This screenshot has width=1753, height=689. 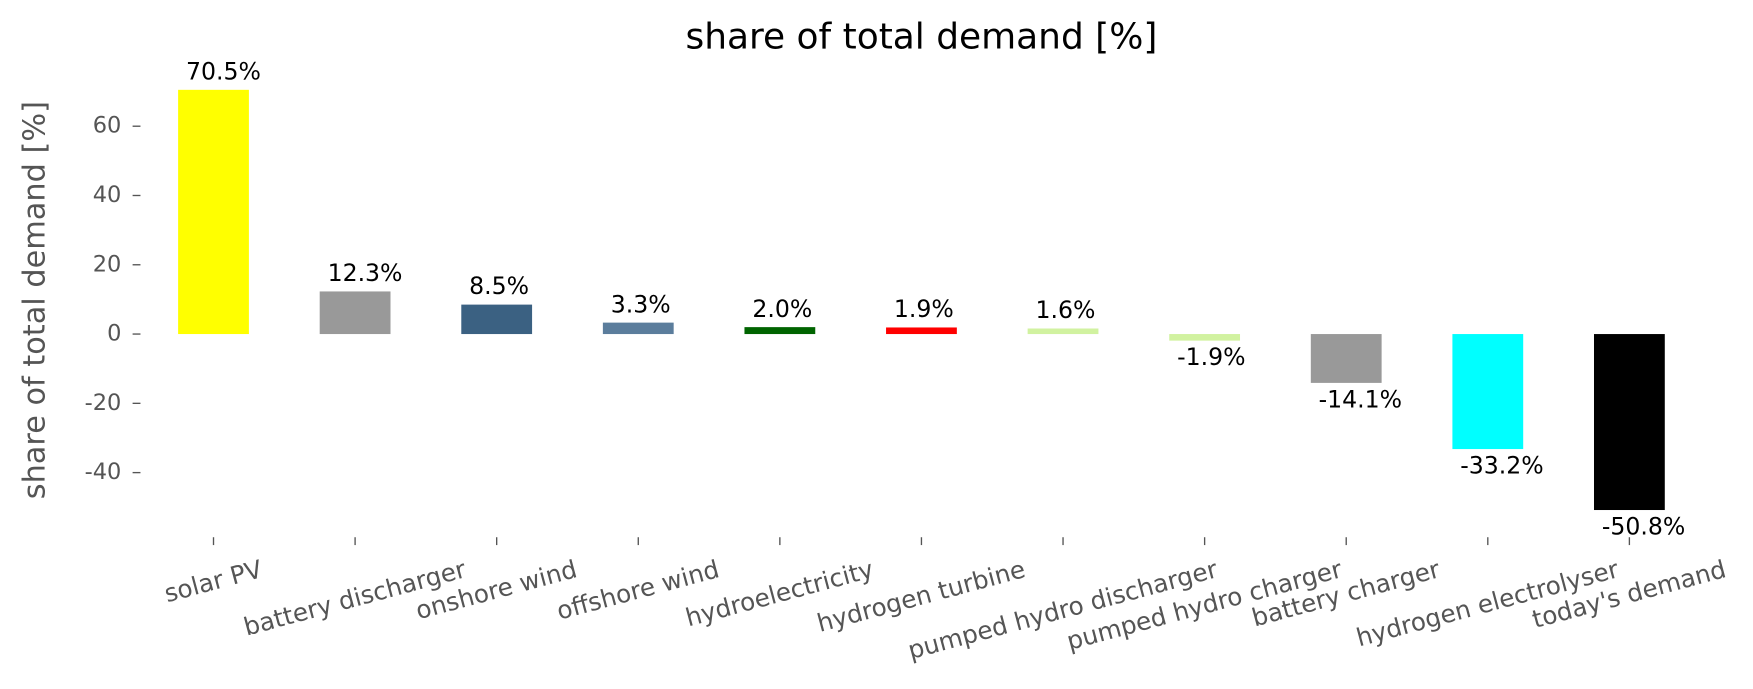 What do you see at coordinates (924, 309) in the screenshot?
I see `value-label: 1.9%` at bounding box center [924, 309].